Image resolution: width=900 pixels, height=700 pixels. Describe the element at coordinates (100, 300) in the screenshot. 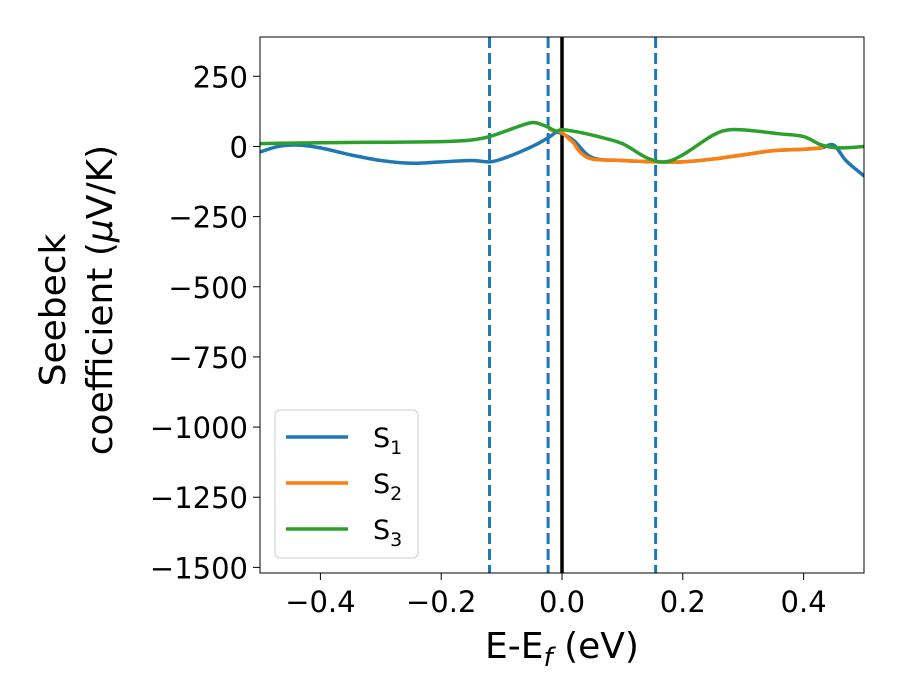

I see `y-axis-label-line2: coefficient (μV/K)` at that location.